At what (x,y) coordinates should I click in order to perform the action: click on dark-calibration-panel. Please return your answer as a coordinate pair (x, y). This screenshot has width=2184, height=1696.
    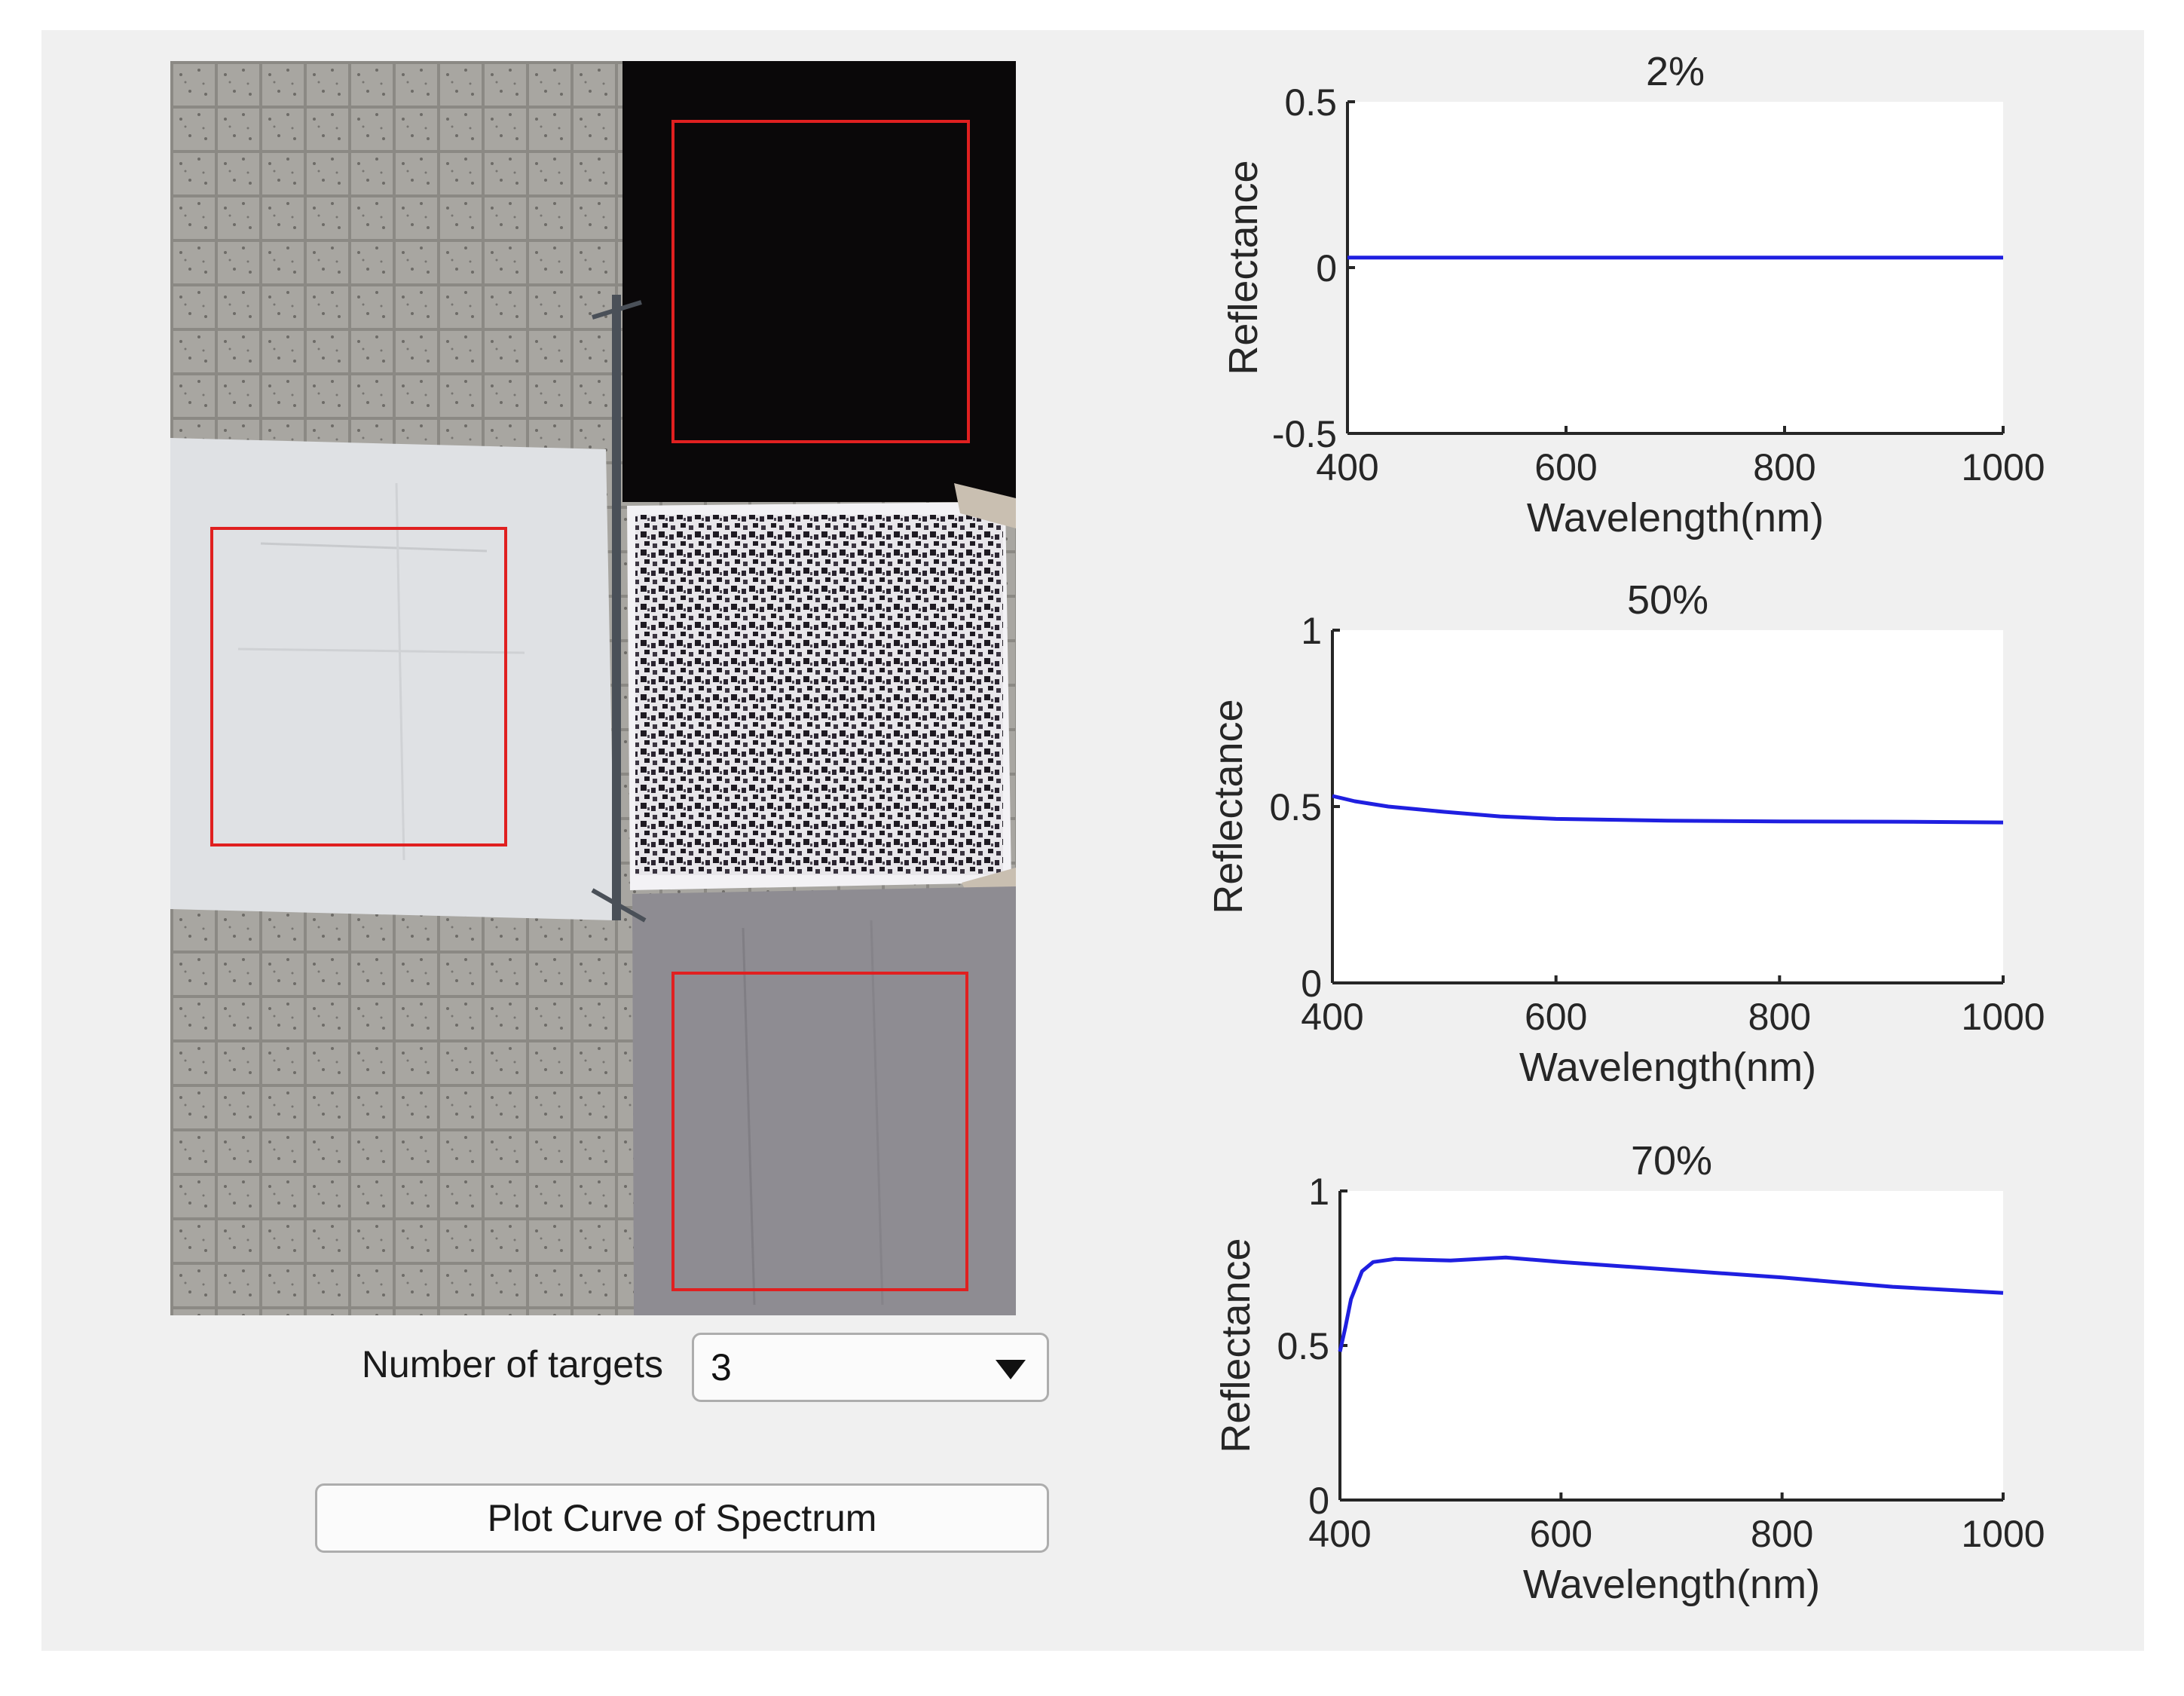
    Looking at the image, I should click on (819, 281).